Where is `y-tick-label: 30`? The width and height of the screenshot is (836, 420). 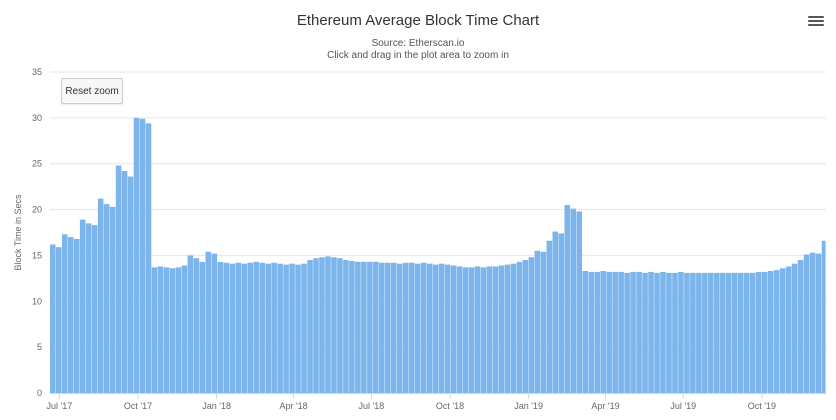 y-tick-label: 30 is located at coordinates (37, 118).